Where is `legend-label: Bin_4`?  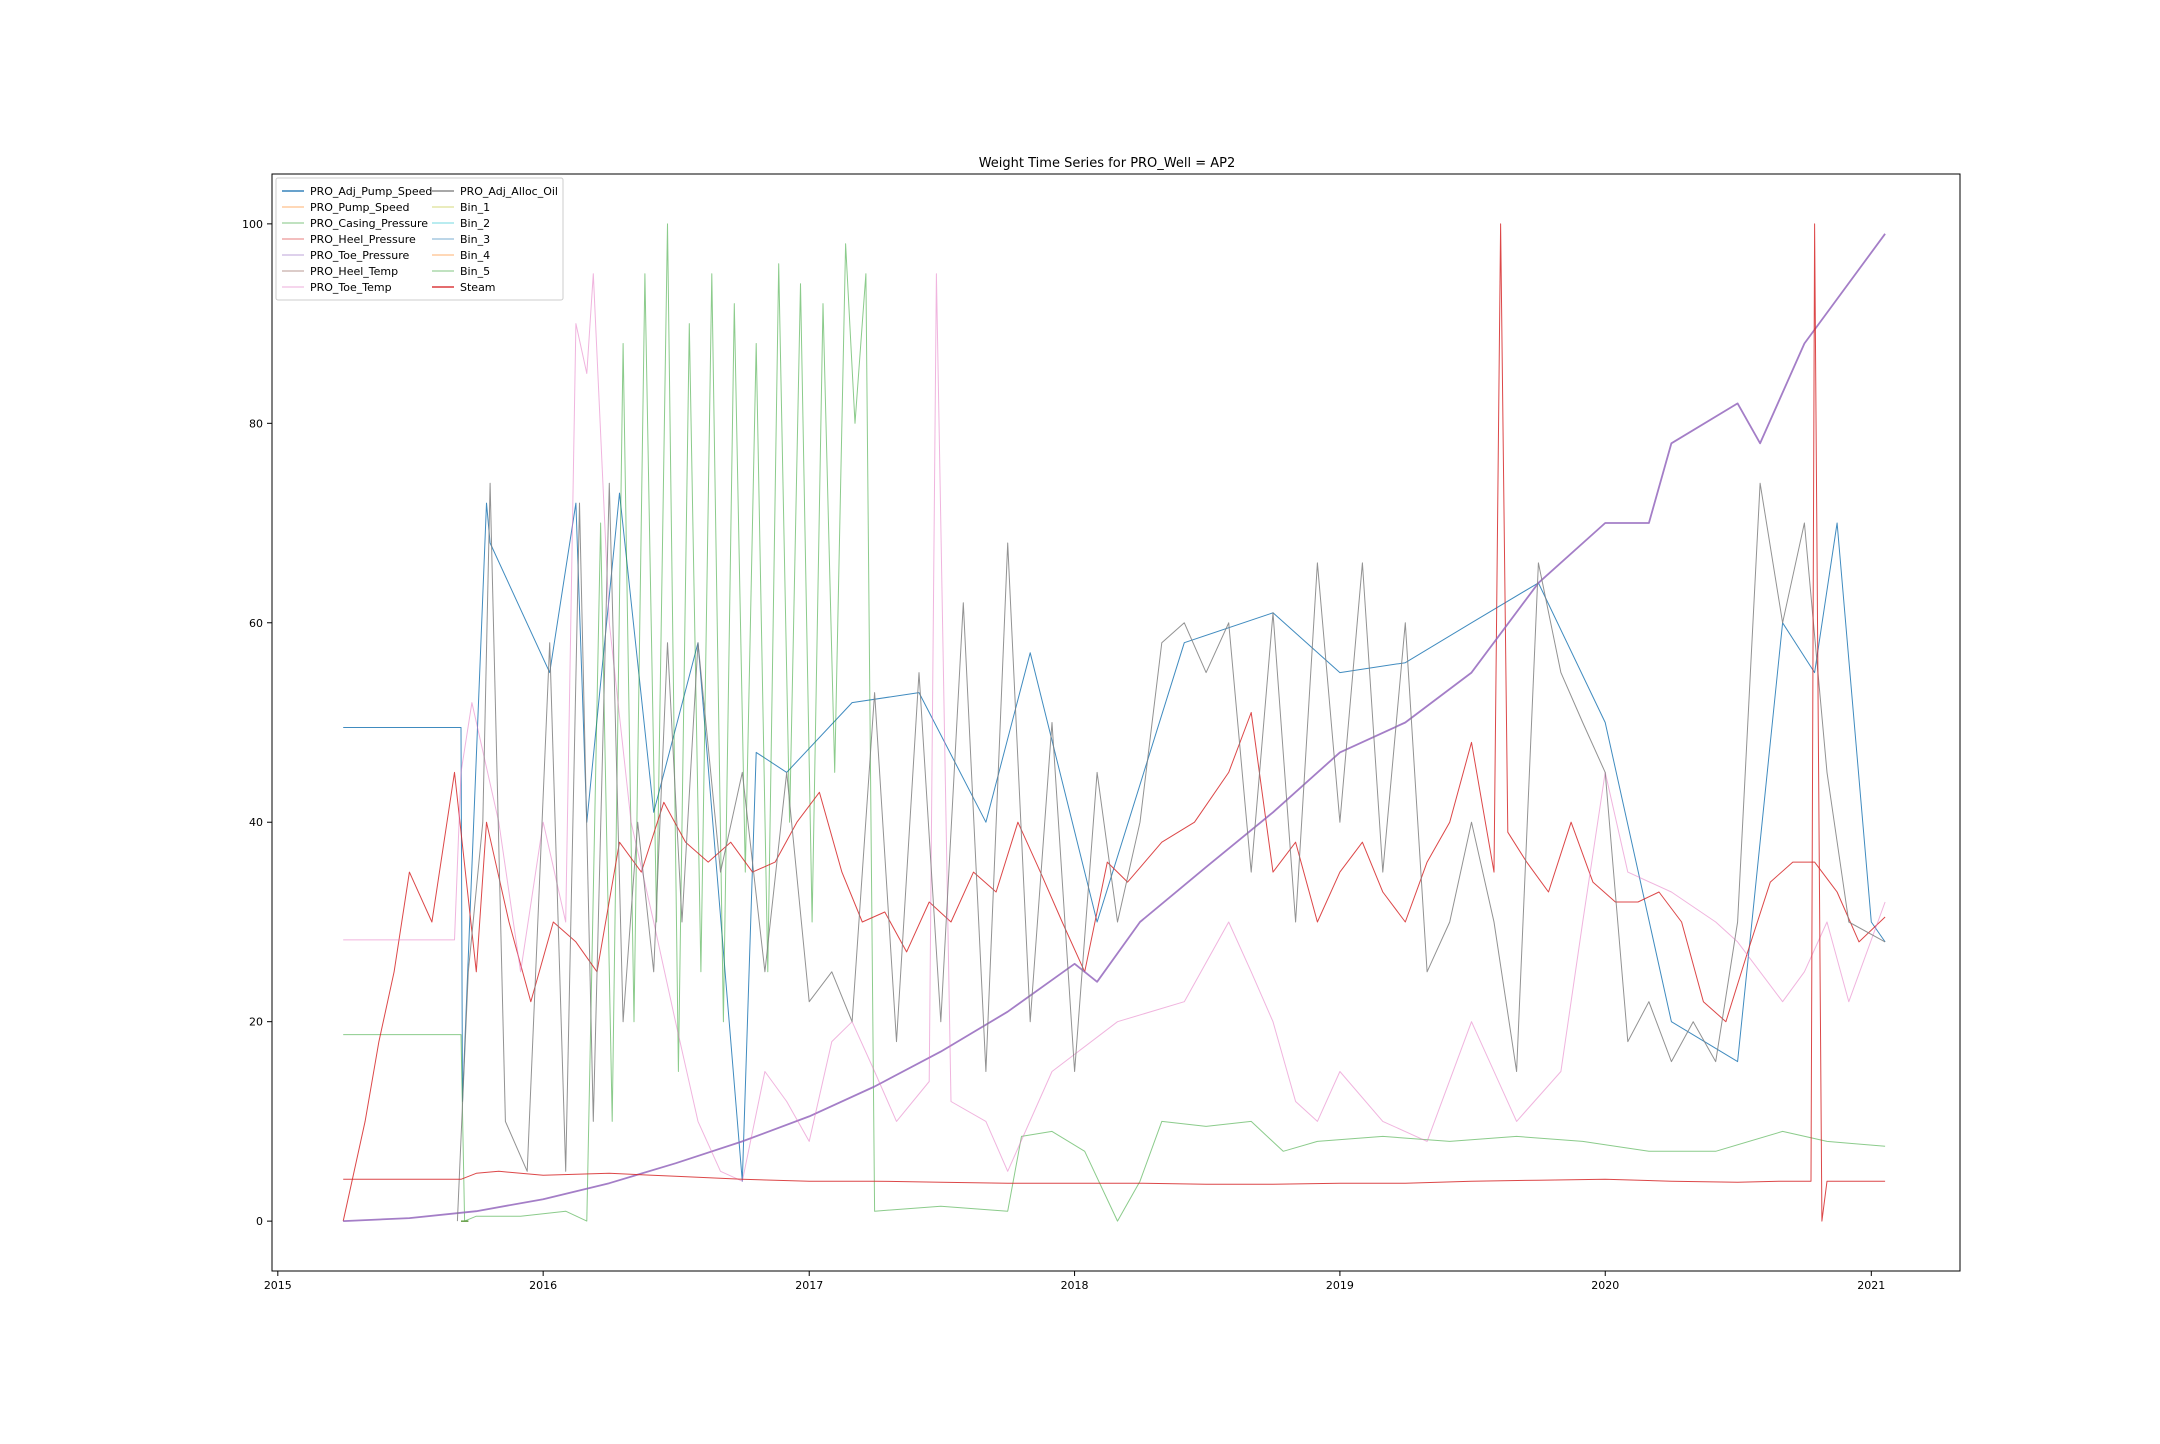 legend-label: Bin_4 is located at coordinates (475, 255).